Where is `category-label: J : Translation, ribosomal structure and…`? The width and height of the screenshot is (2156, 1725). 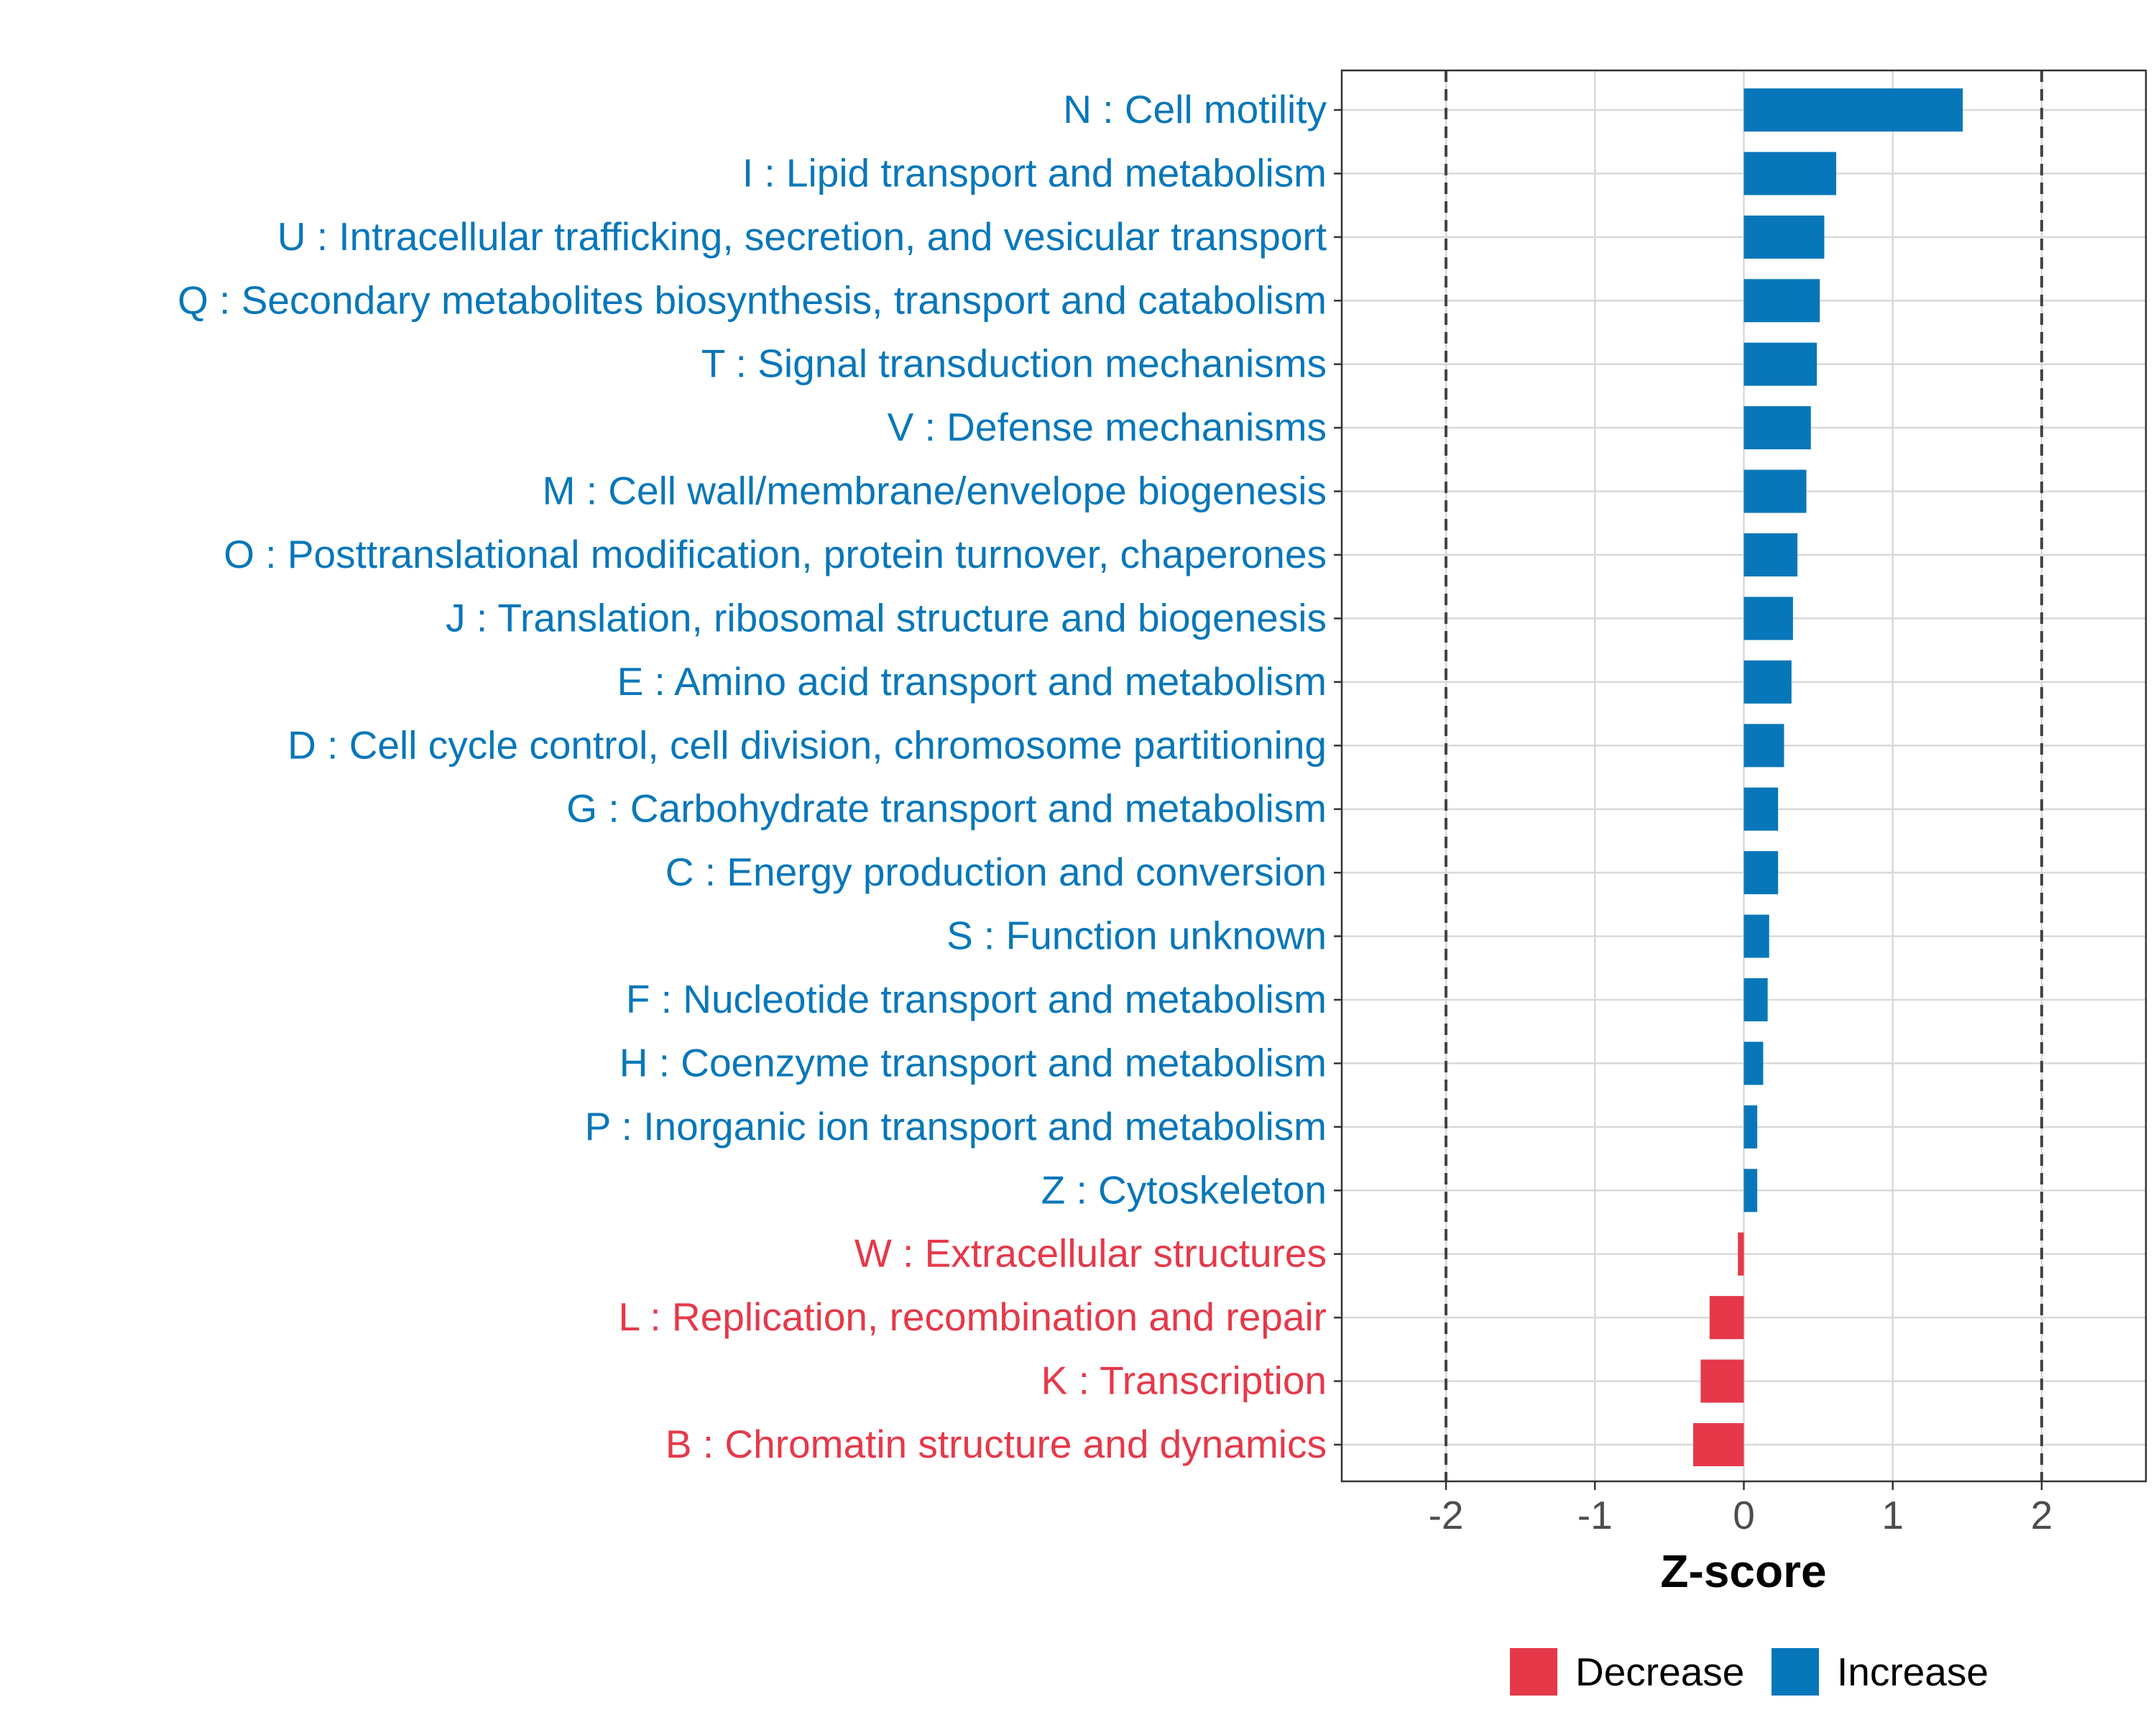 category-label: J : Translation, ribosomal structure and… is located at coordinates (887, 617).